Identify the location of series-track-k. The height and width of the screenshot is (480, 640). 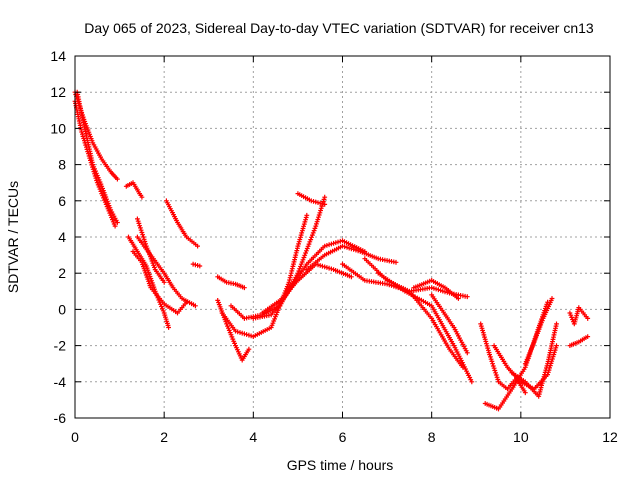
(231, 282).